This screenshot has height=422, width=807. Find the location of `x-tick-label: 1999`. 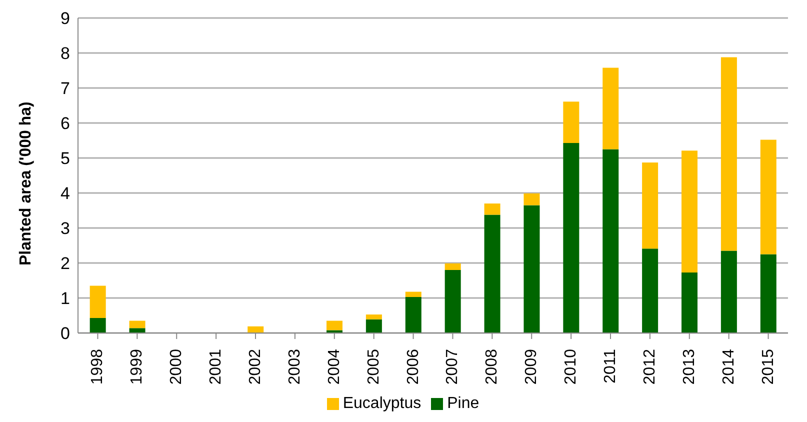

x-tick-label: 1999 is located at coordinates (137, 366).